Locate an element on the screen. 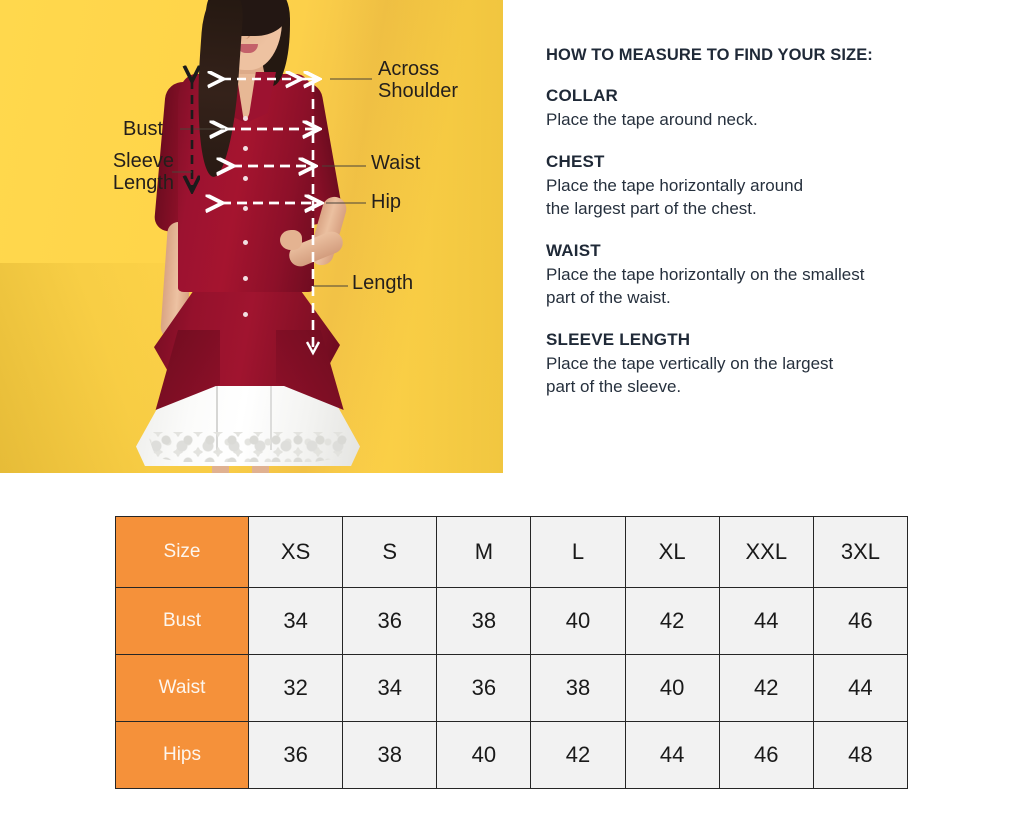  instruction-heading-sleeve-length: SLEEVE LENGTH is located at coordinates (618, 340).